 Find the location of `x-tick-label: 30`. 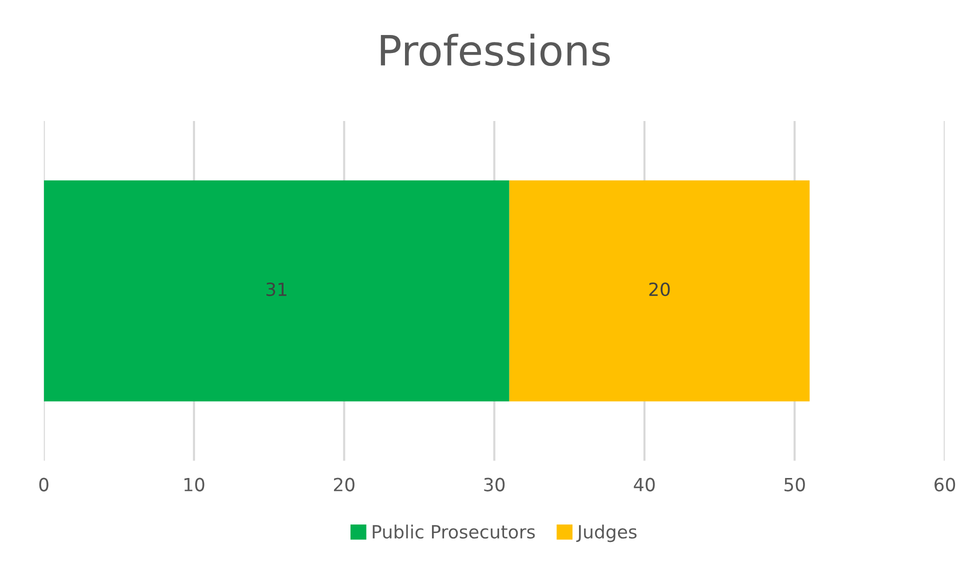

x-tick-label: 30 is located at coordinates (494, 485).